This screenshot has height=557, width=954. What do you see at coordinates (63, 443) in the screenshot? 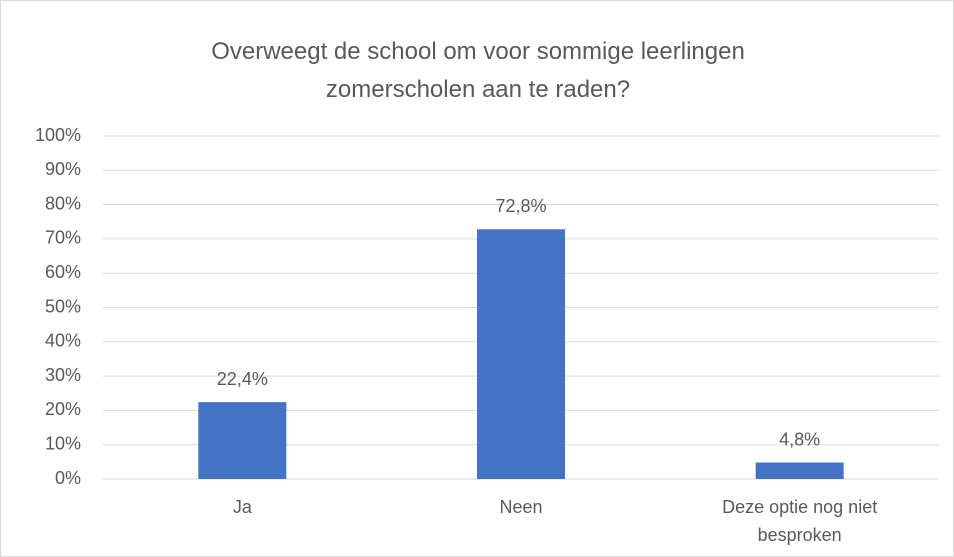
I see `y-tick-label: 10%` at bounding box center [63, 443].